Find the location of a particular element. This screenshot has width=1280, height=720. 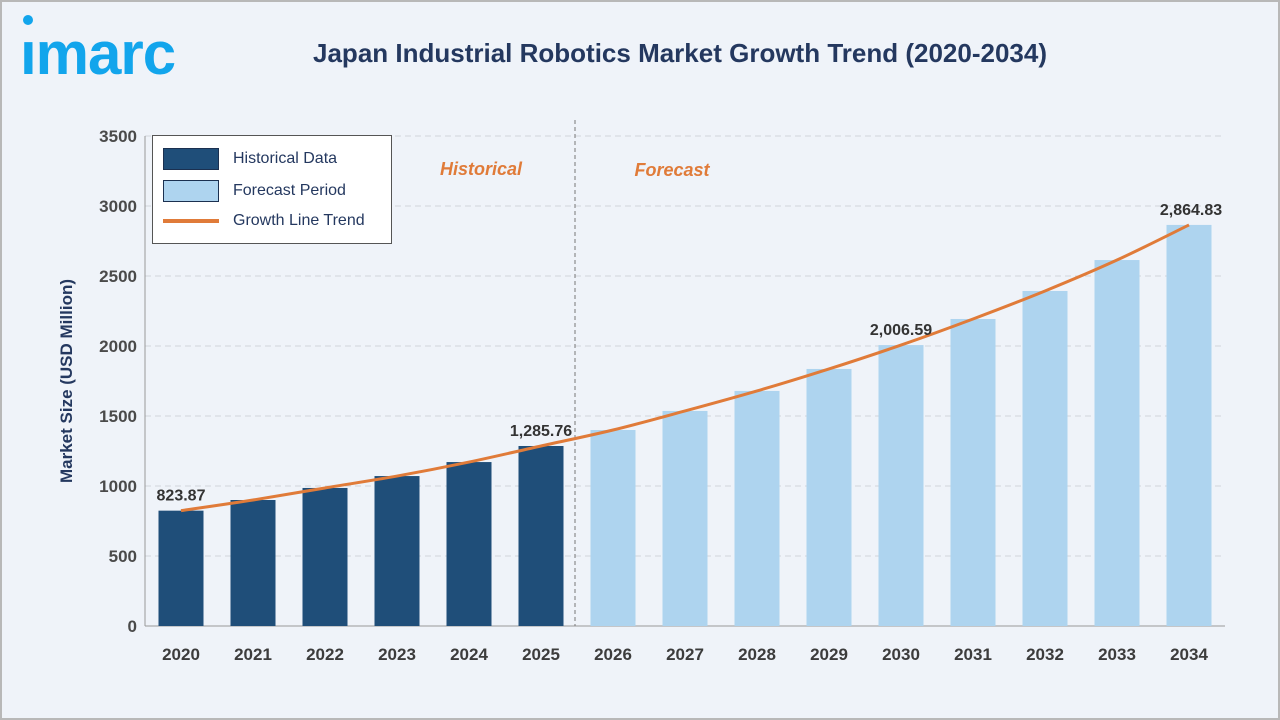

x-tick-label: 2028 is located at coordinates (757, 654).